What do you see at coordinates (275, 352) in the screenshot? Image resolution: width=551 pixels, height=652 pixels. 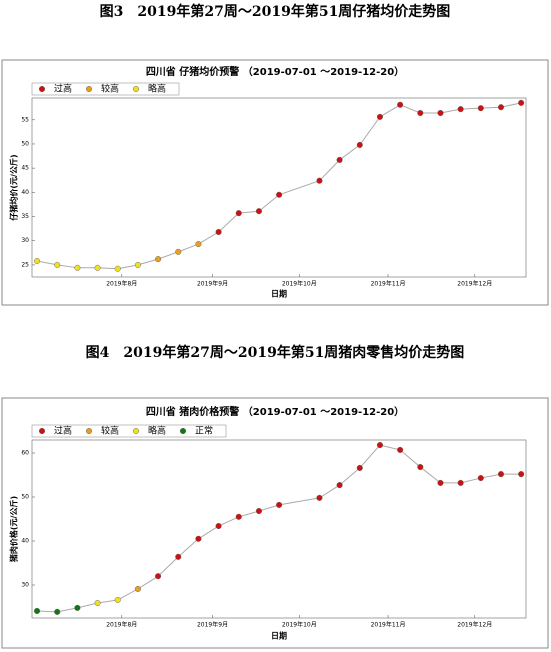 I see `figure-caption: 图4 2019年第27周～2019年第51周猪肉零售均价走势图` at bounding box center [275, 352].